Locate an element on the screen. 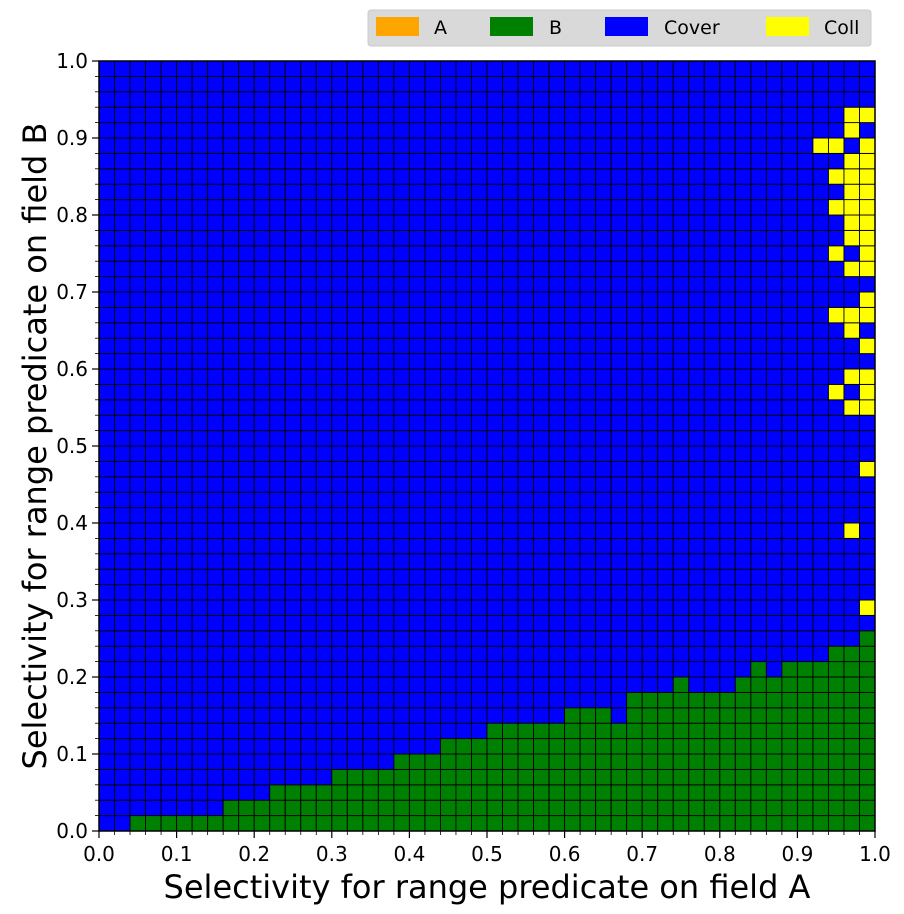 This screenshot has height=914, width=904. y-tick-label: 0.2 is located at coordinates (72, 677).